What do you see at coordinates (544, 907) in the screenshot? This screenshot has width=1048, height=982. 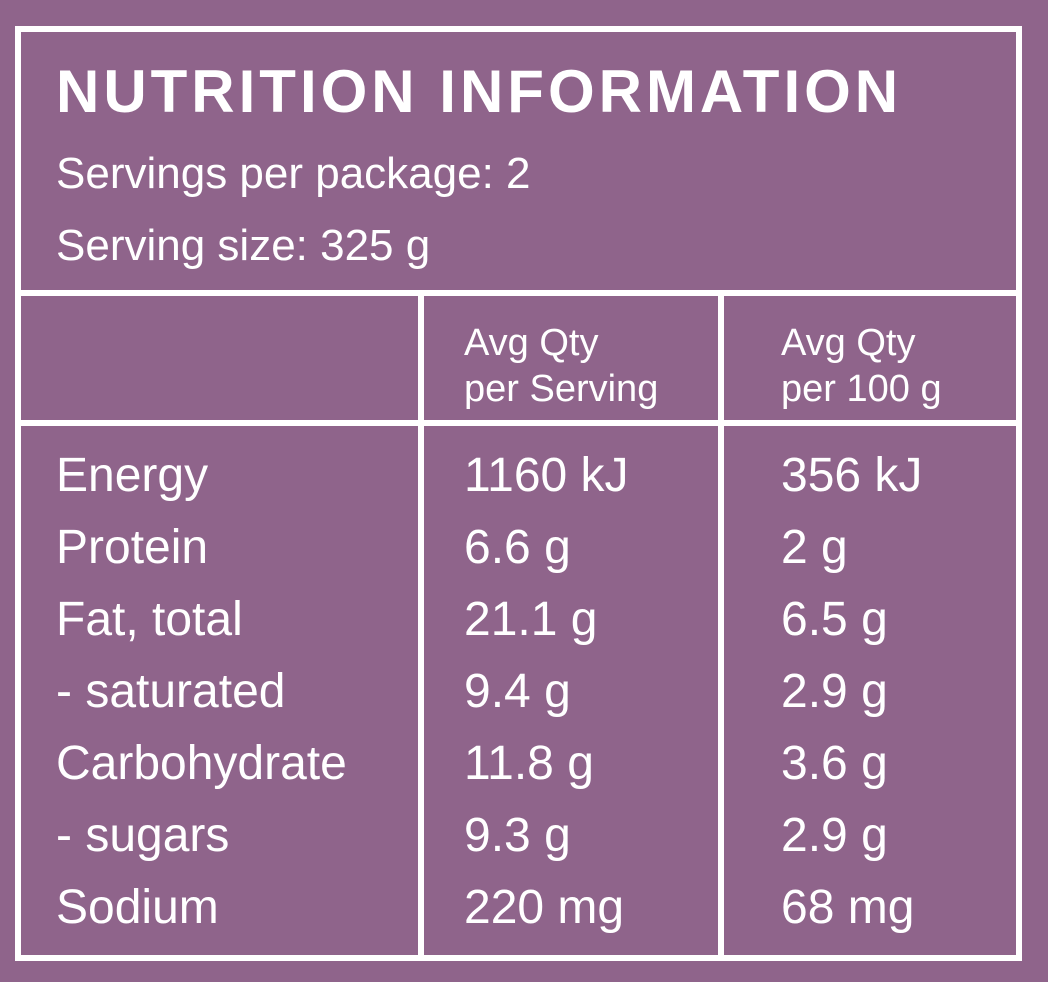 I see `per-serving-value: 220 mg` at bounding box center [544, 907].